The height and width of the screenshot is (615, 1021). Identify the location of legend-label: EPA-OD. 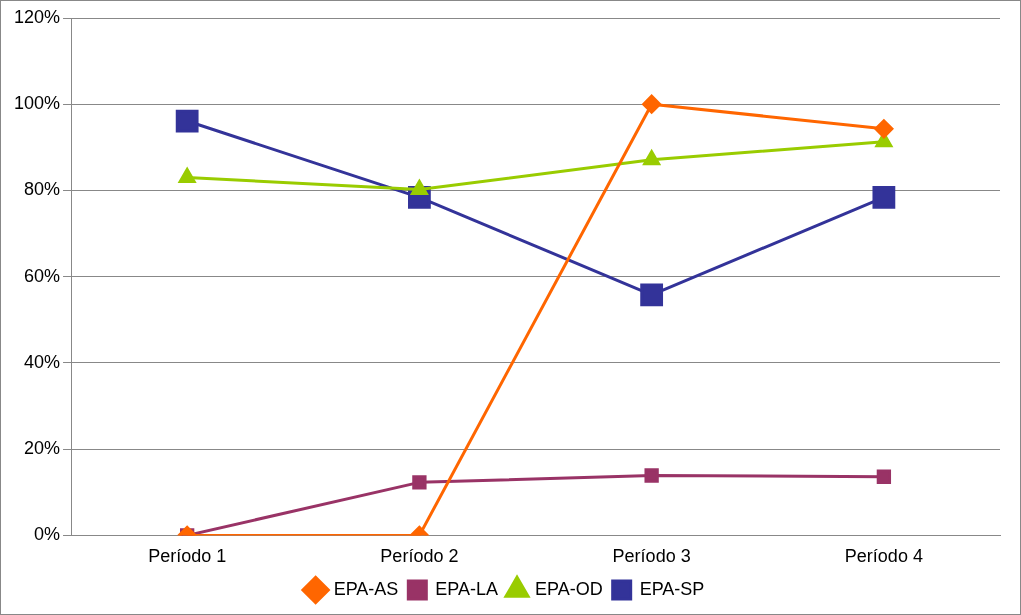
(569, 588).